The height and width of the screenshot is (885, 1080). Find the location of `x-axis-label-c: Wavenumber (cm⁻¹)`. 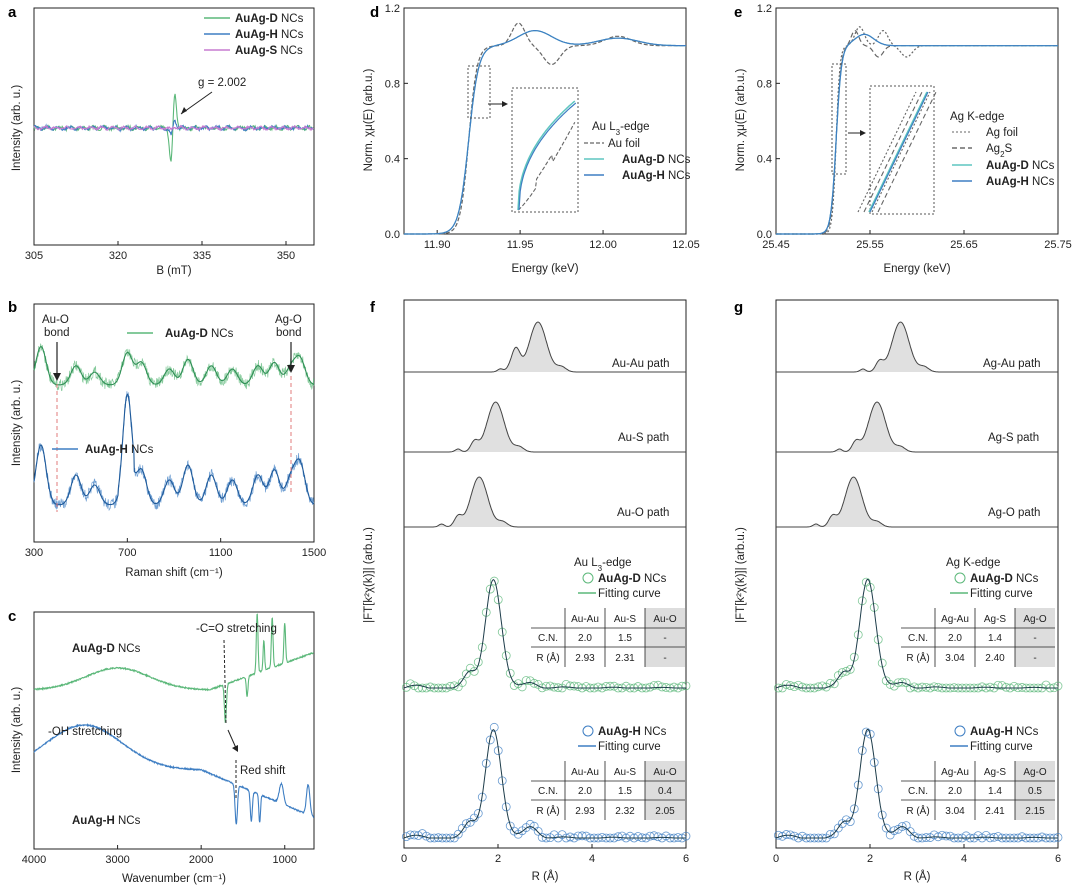

x-axis-label-c: Wavenumber (cm⁻¹) is located at coordinates (174, 879).